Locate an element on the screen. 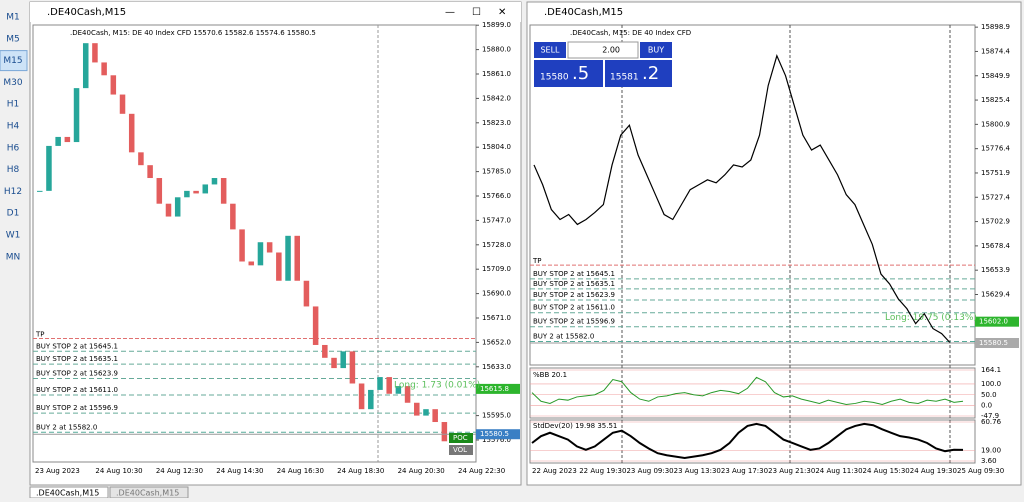 This screenshot has width=1024, height=502. sell-label: SELL is located at coordinates (550, 50).